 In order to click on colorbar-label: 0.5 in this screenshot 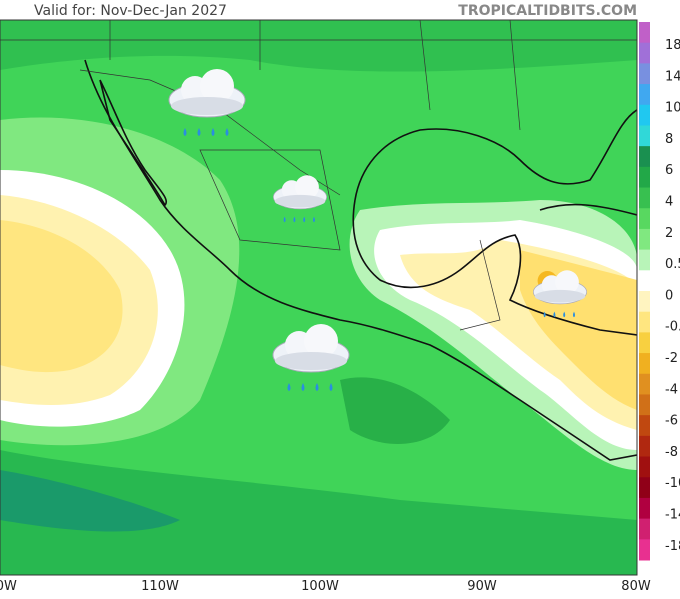, I will do `click(672, 264)`.